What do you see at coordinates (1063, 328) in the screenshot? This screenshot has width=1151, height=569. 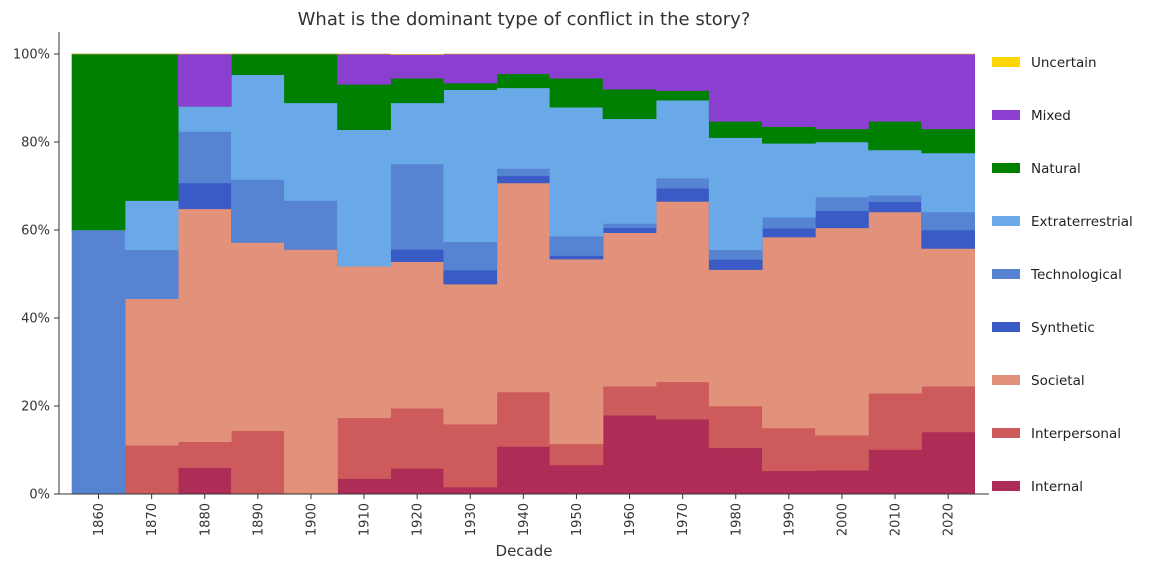 I see `legend-label-synthetic: Synthetic` at bounding box center [1063, 328].